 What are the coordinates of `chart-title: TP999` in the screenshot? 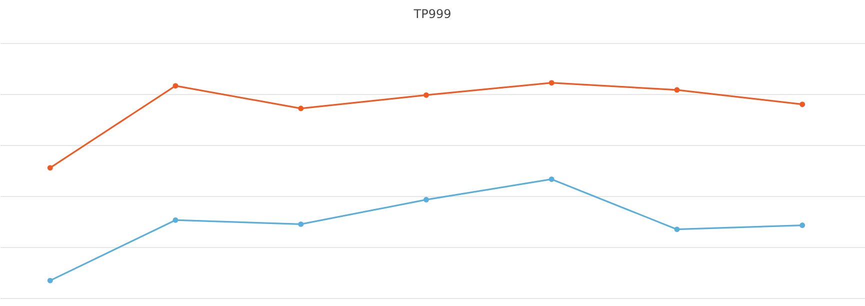 It's located at (432, 14).